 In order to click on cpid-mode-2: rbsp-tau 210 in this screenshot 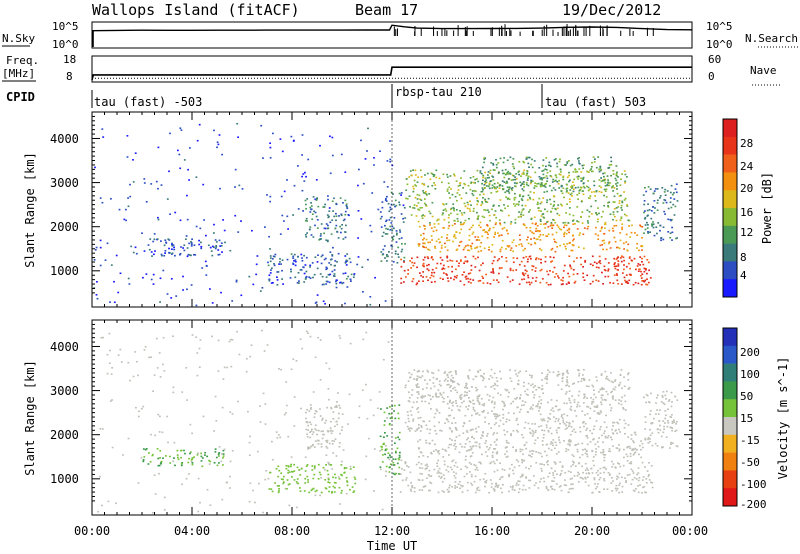, I will do `click(438, 92)`.